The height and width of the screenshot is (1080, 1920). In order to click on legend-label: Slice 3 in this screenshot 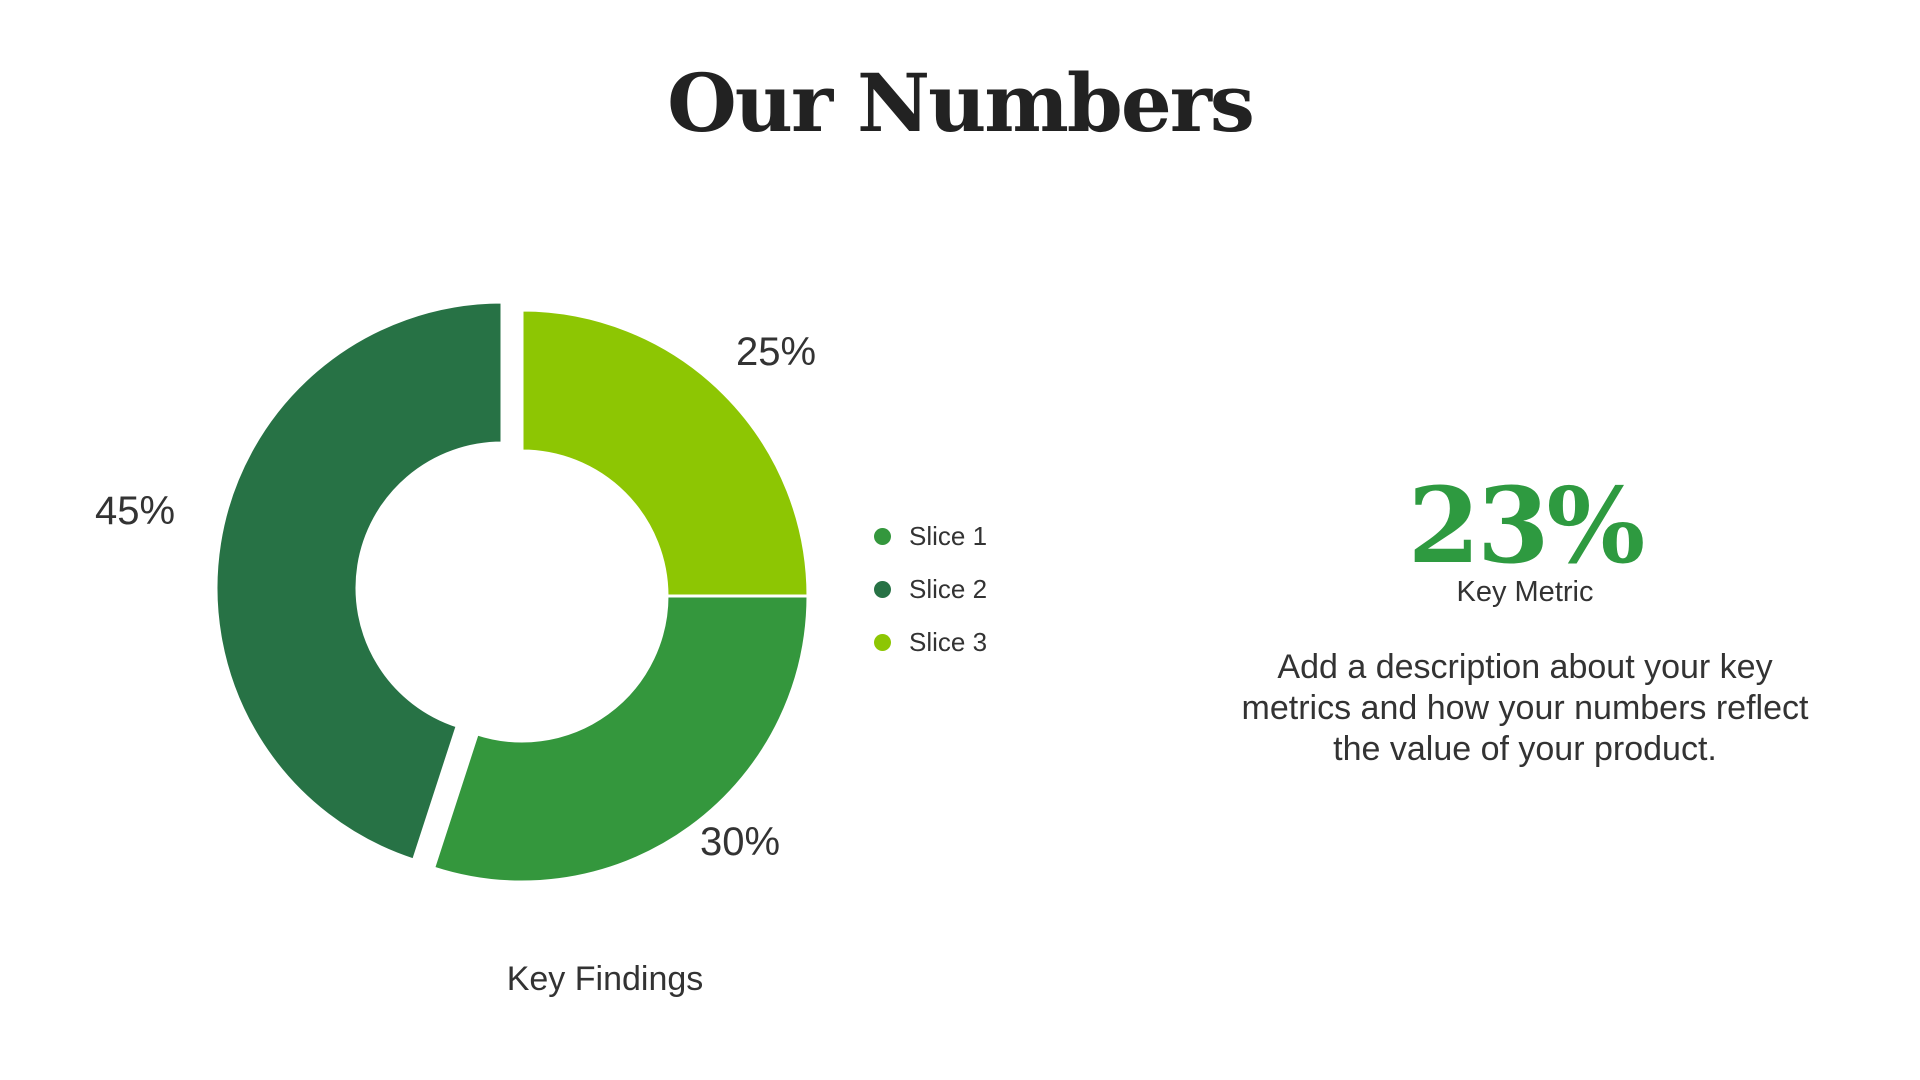, I will do `click(948, 642)`.